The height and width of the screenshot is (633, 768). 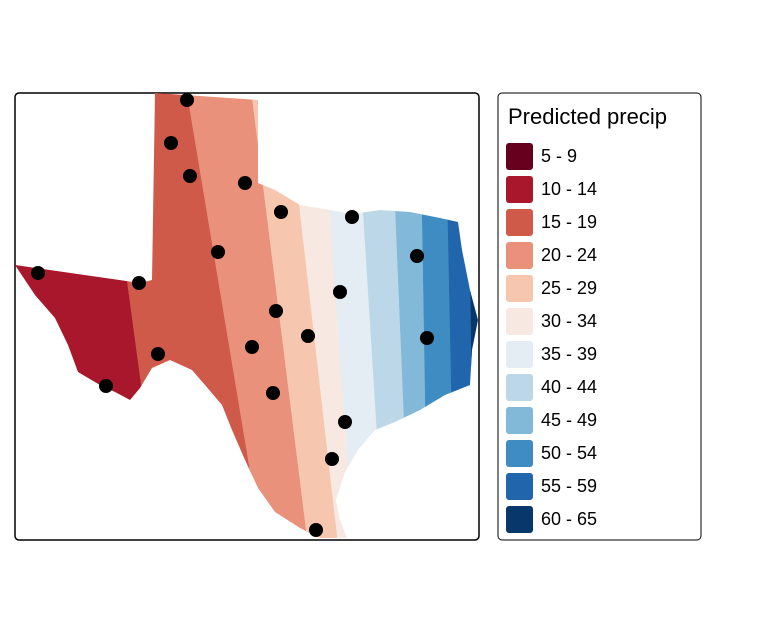 I want to click on legend-label: 35 - 39, so click(x=569, y=354).